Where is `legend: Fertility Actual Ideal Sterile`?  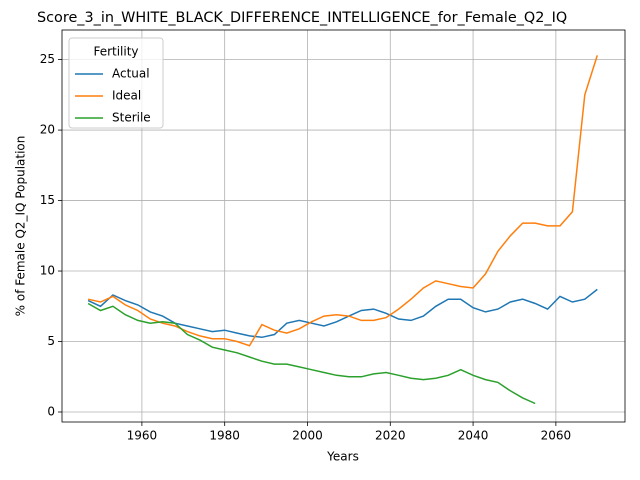 legend: Fertility Actual Ideal Sterile is located at coordinates (116, 83).